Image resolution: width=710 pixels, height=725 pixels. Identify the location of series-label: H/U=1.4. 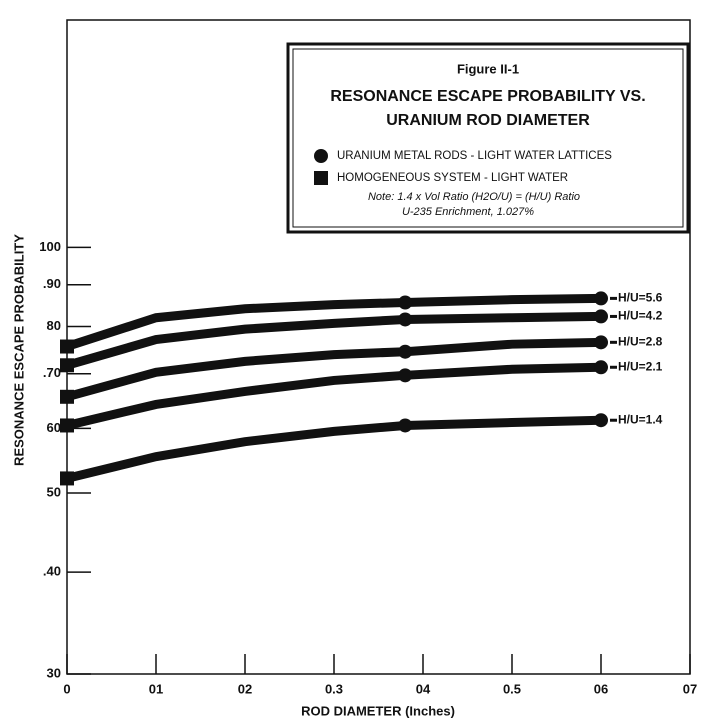
(640, 419).